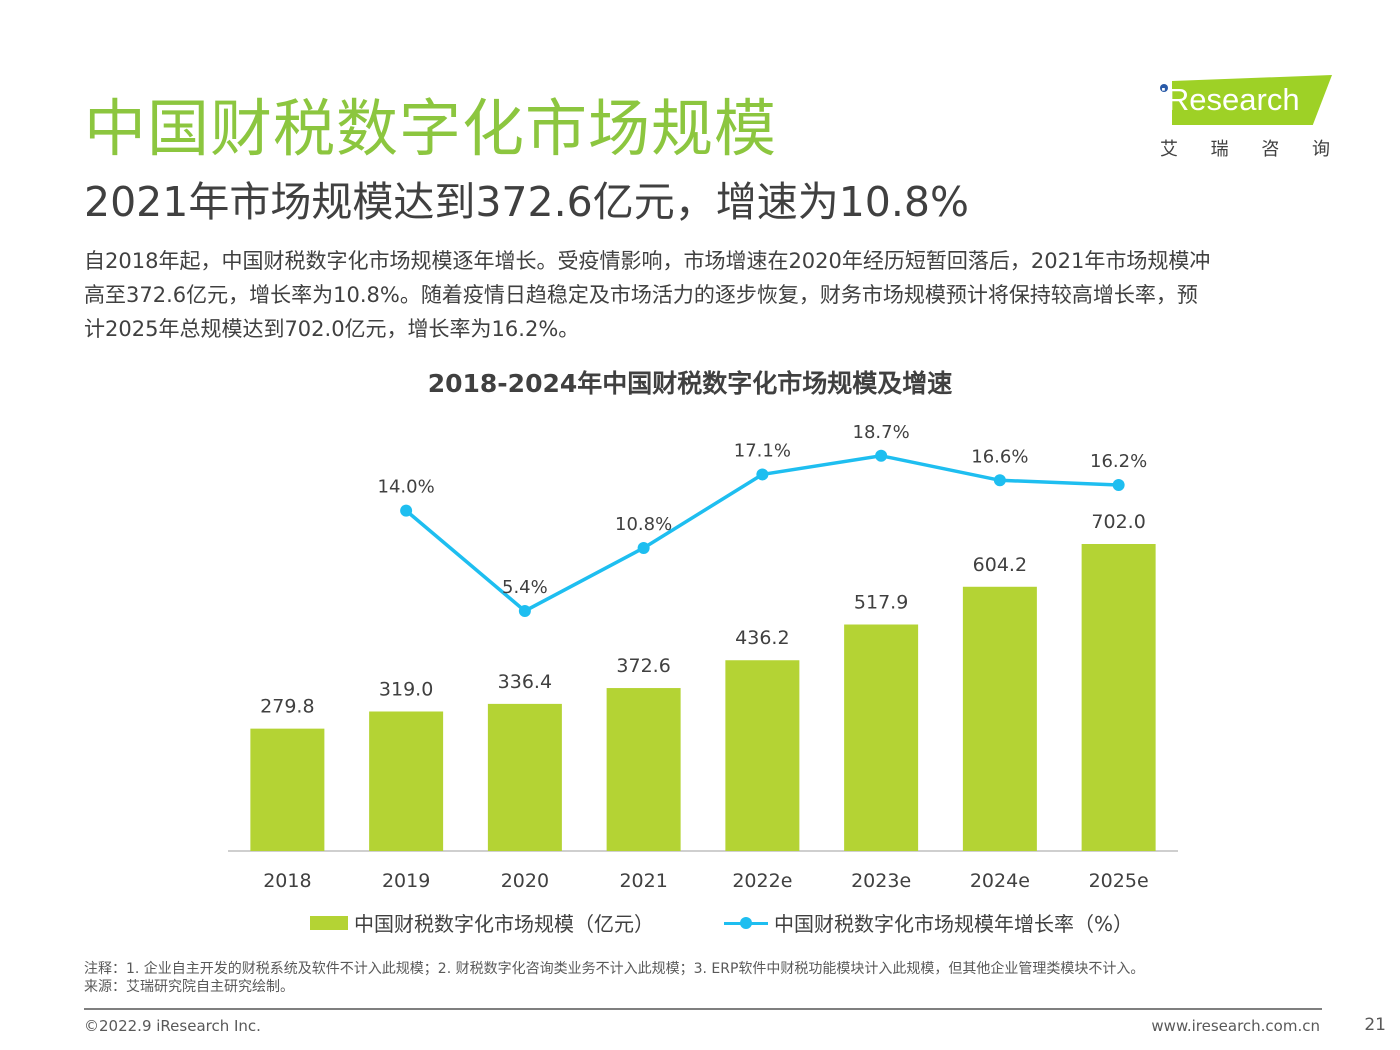 This screenshot has height=1050, width=1400. What do you see at coordinates (431, 128) in the screenshot?
I see `page-title: 中国财税数字化市场规模` at bounding box center [431, 128].